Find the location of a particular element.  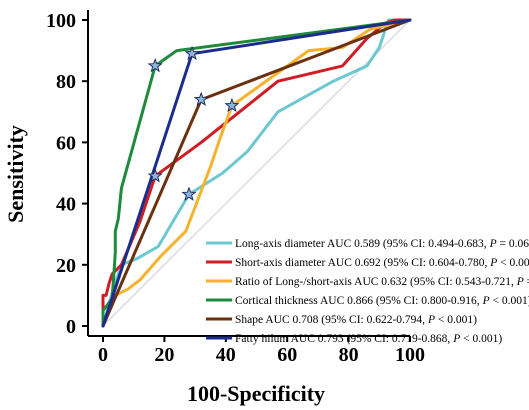

x-axis-title: 100-Specificity is located at coordinates (256, 393).